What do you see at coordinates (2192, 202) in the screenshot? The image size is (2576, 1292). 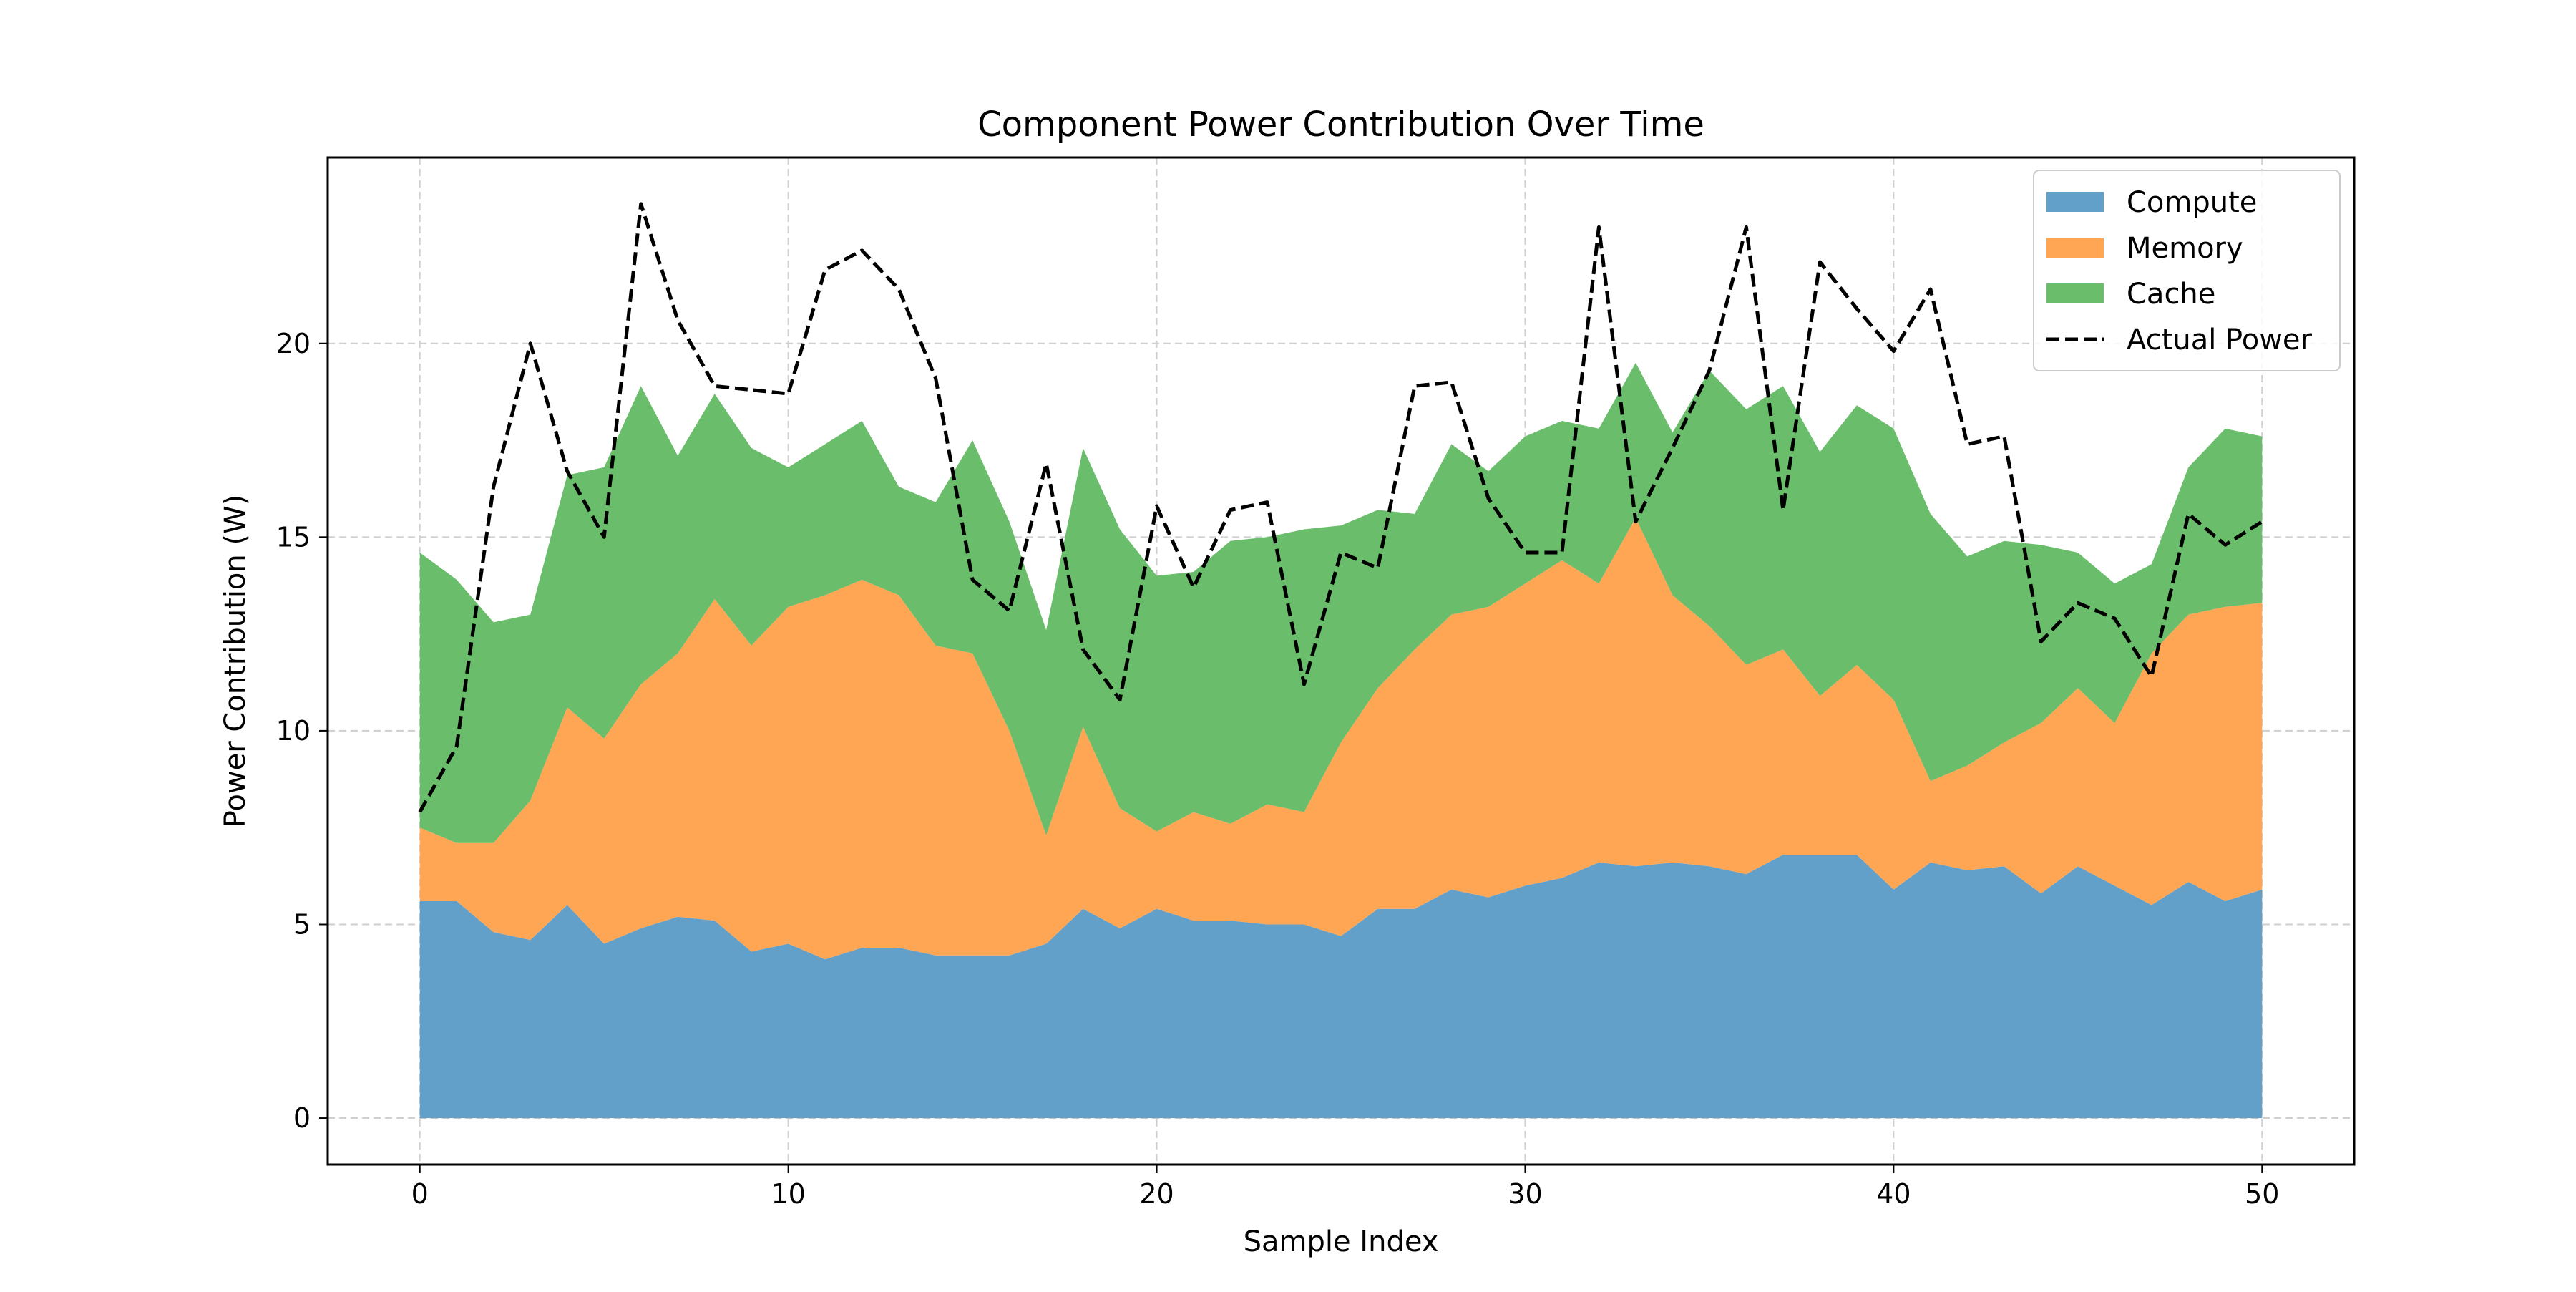 I see `legend-label-compute: Compute` at bounding box center [2192, 202].